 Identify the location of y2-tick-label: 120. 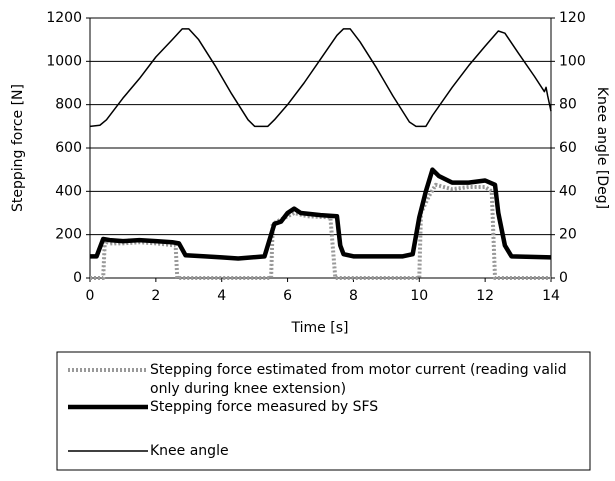
(572, 18).